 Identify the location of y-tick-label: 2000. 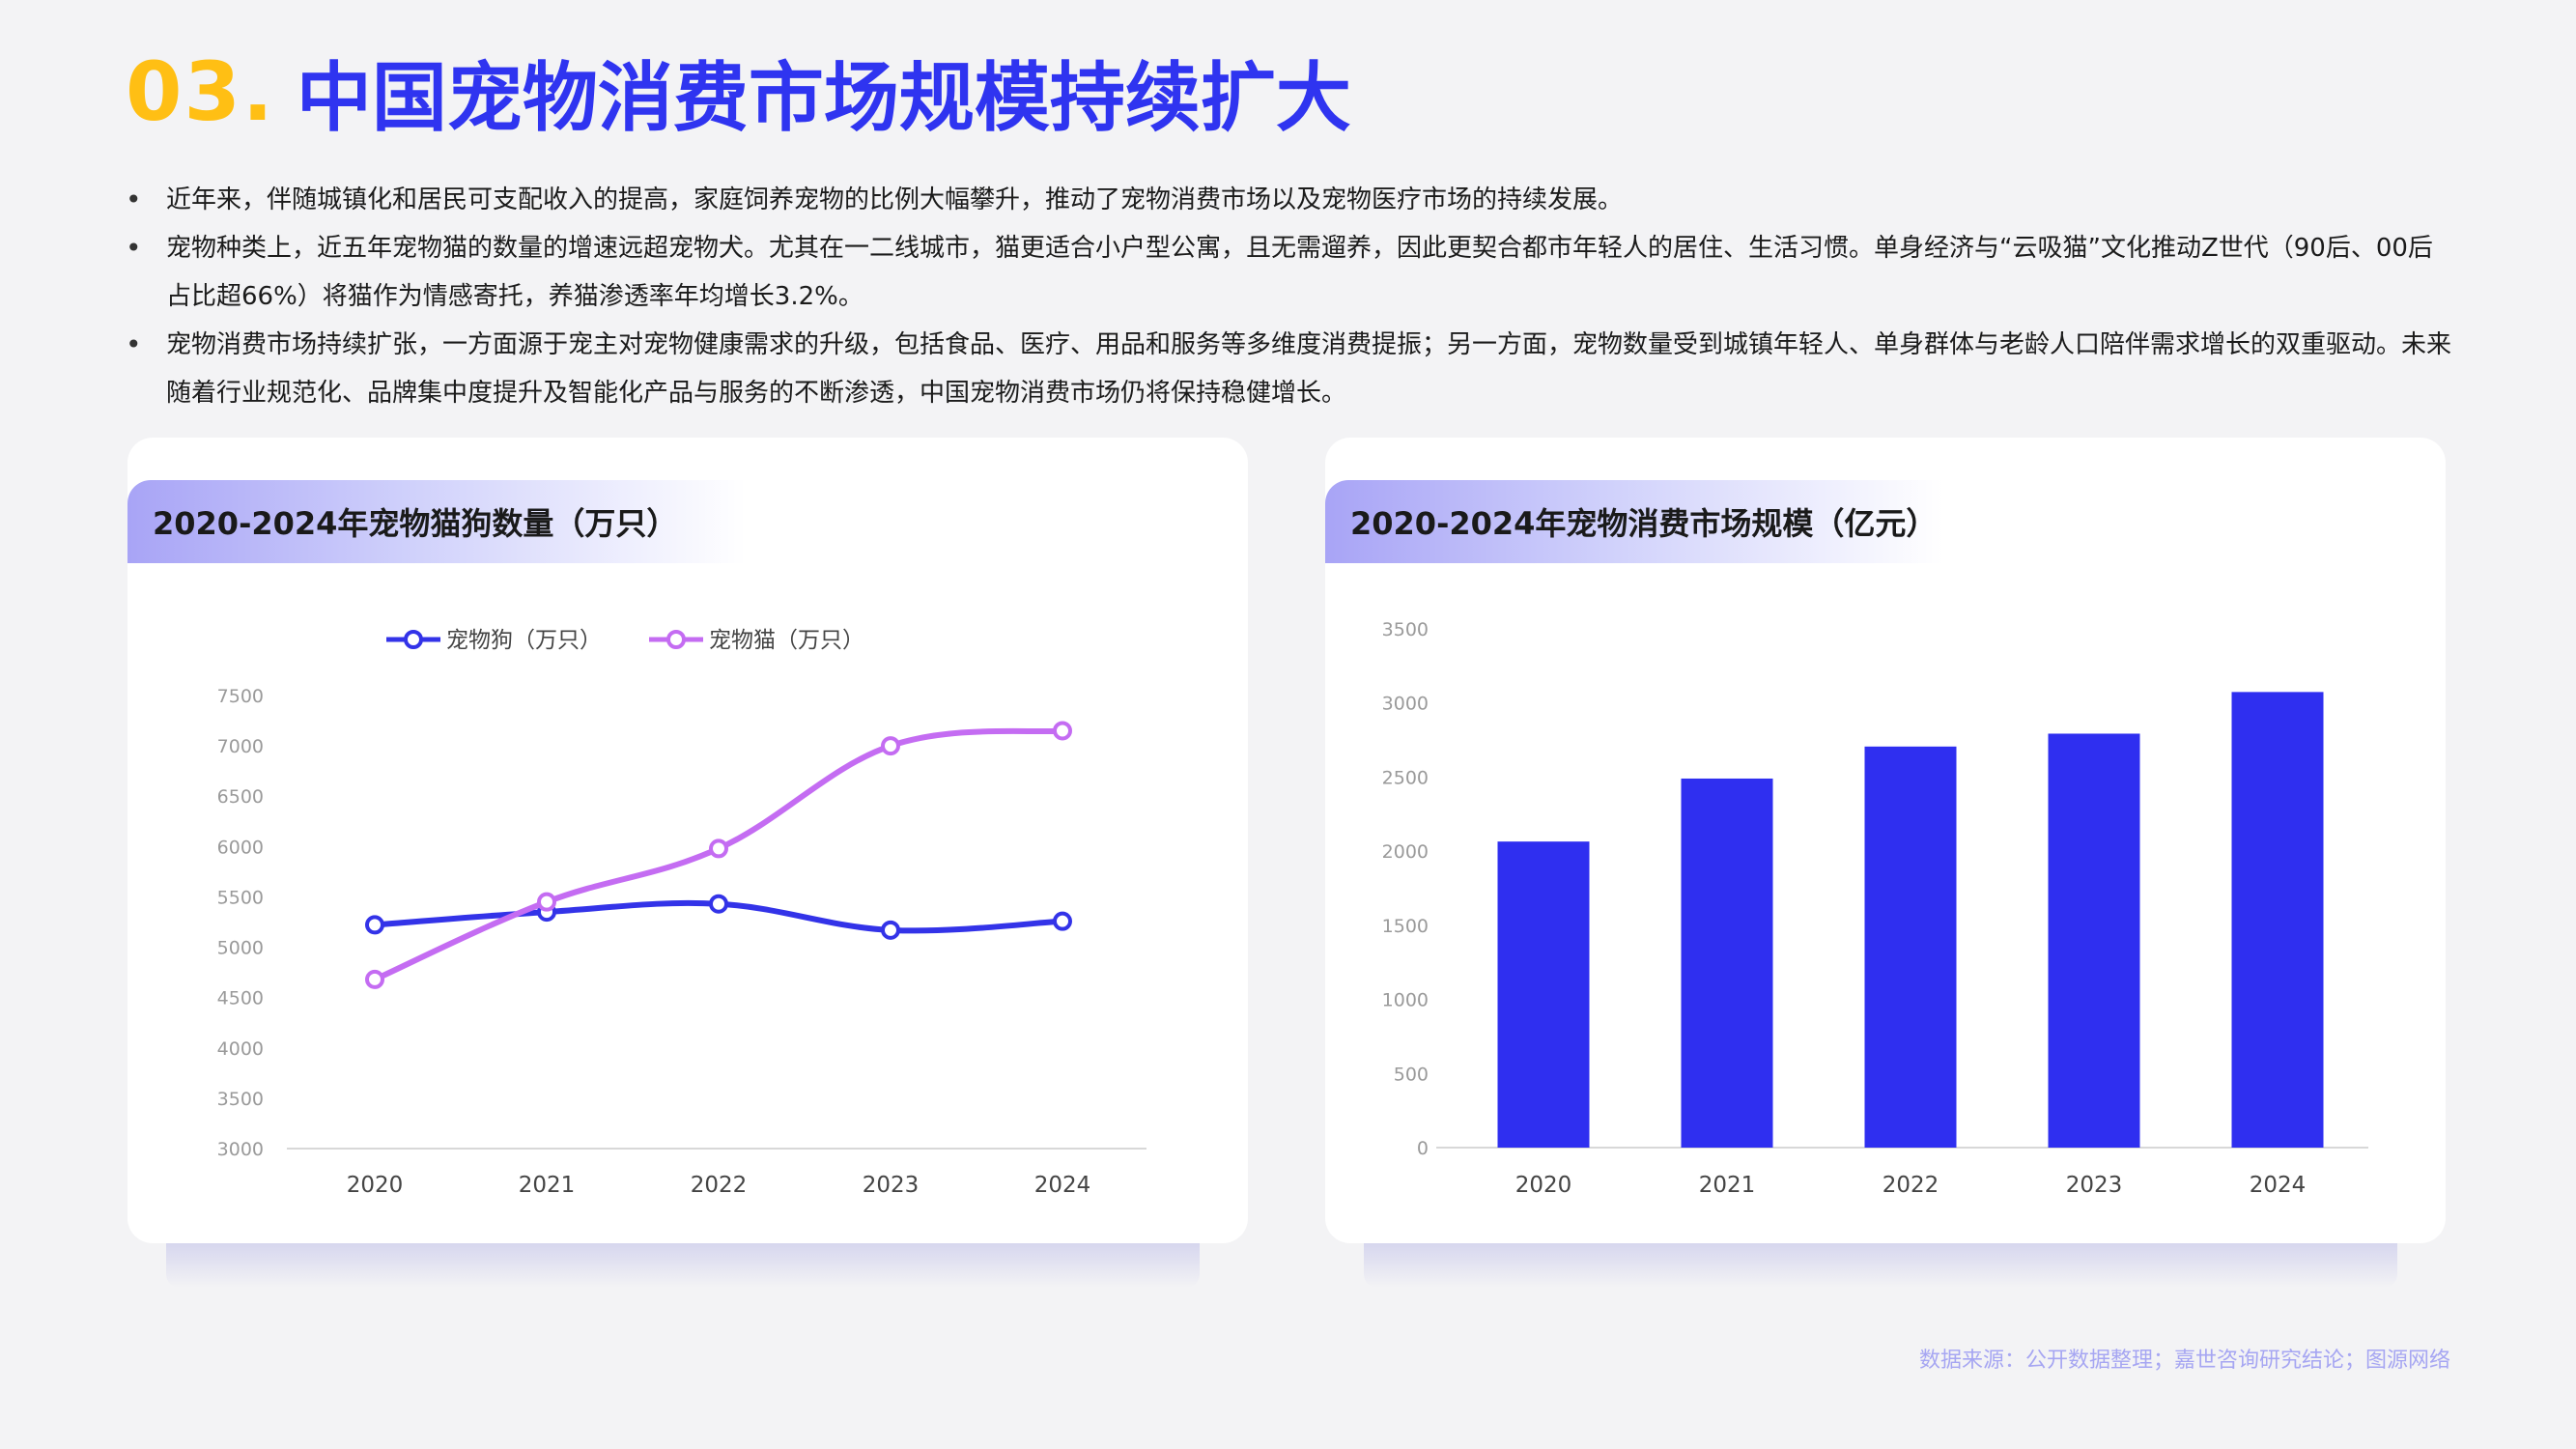
(1405, 852).